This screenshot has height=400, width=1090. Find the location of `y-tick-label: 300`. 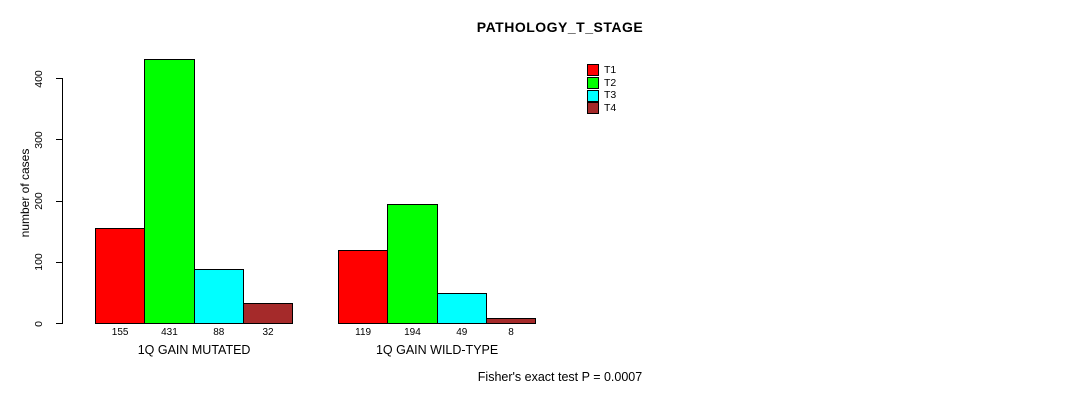

y-tick-label: 300 is located at coordinates (38, 139).